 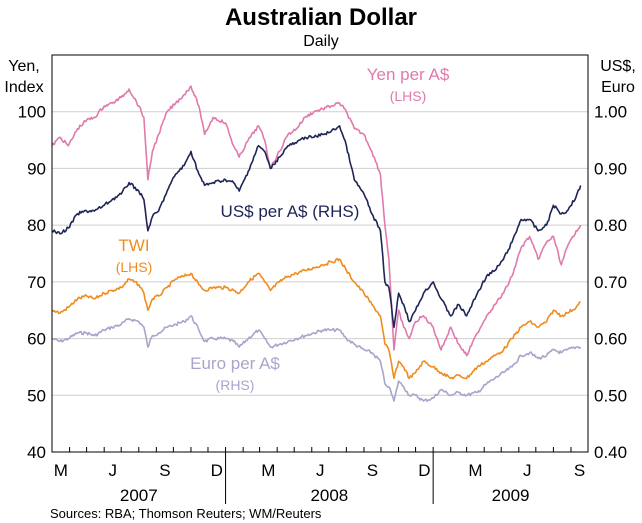 What do you see at coordinates (321, 17) in the screenshot?
I see `chart-title: Australian Dollar` at bounding box center [321, 17].